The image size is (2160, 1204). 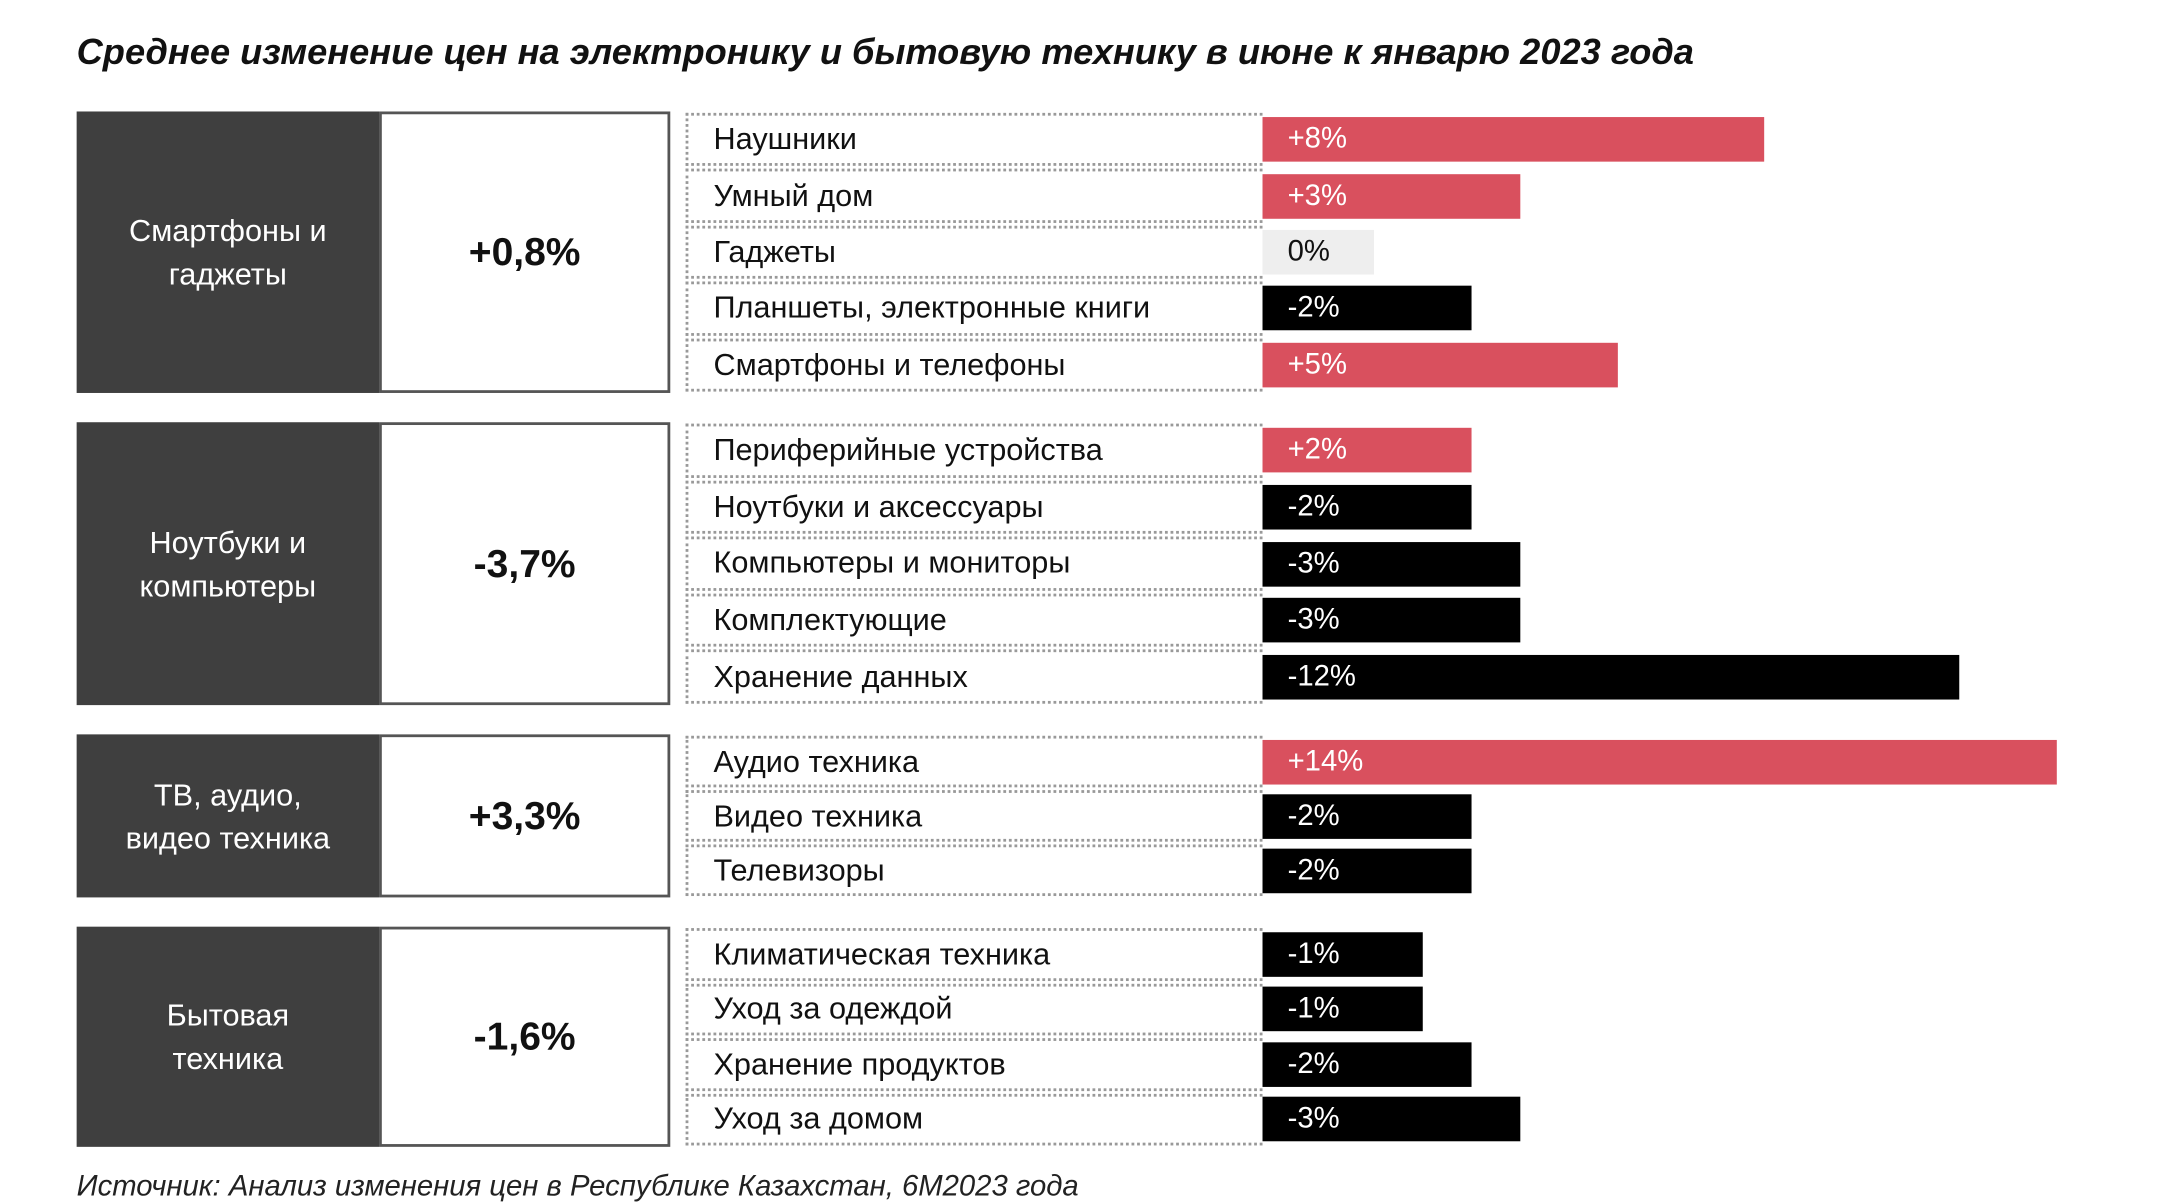 What do you see at coordinates (974, 816) in the screenshot?
I see `row-label: Видео техника` at bounding box center [974, 816].